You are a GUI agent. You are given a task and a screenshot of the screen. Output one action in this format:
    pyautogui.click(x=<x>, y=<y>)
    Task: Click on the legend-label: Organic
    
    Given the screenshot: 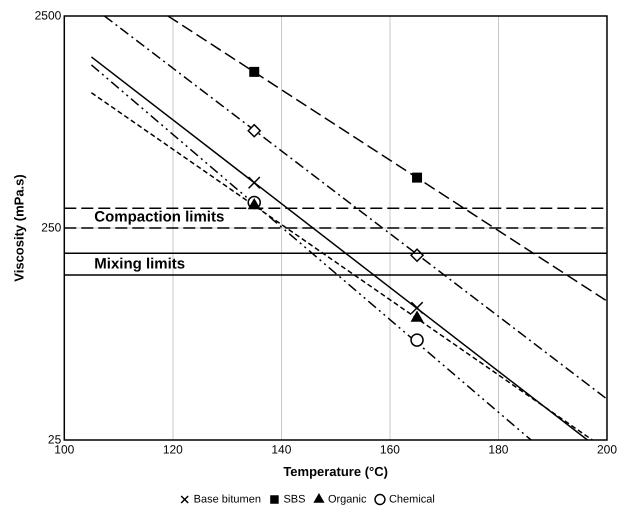 What is the action you would take?
    pyautogui.click(x=347, y=500)
    